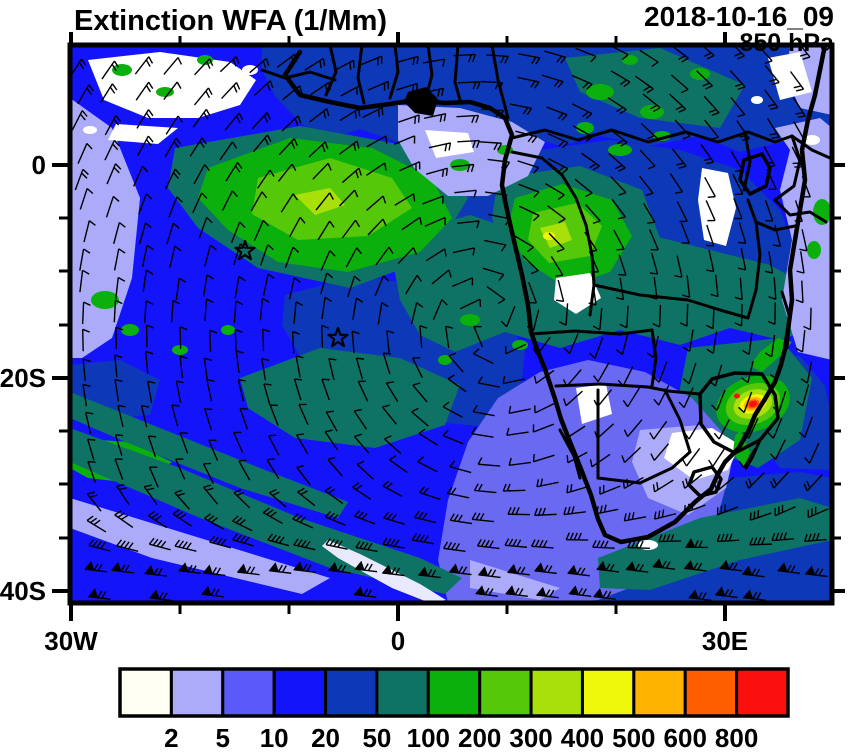 This screenshot has height=755, width=850. What do you see at coordinates (274, 736) in the screenshot?
I see `colorbar-tick-label: 10` at bounding box center [274, 736].